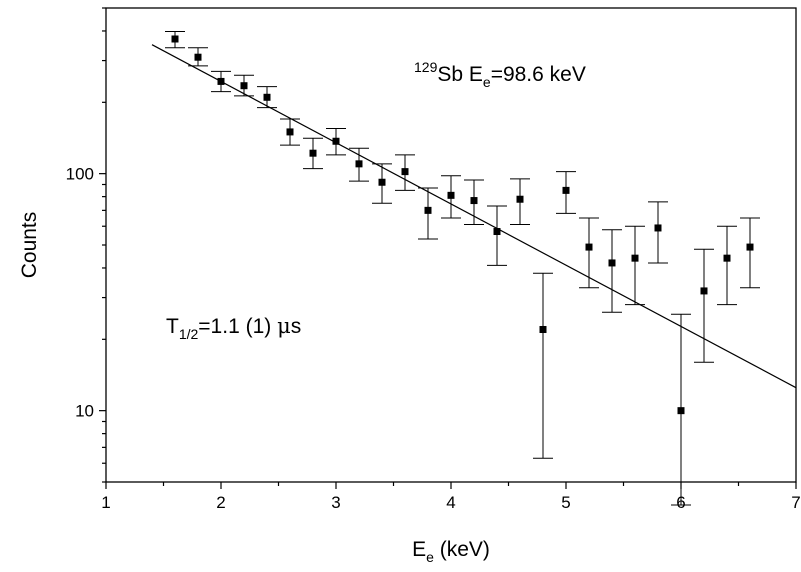 The image size is (801, 572). Describe the element at coordinates (462, 549) in the screenshot. I see `x-axis-title-rest: (keV)` at that location.